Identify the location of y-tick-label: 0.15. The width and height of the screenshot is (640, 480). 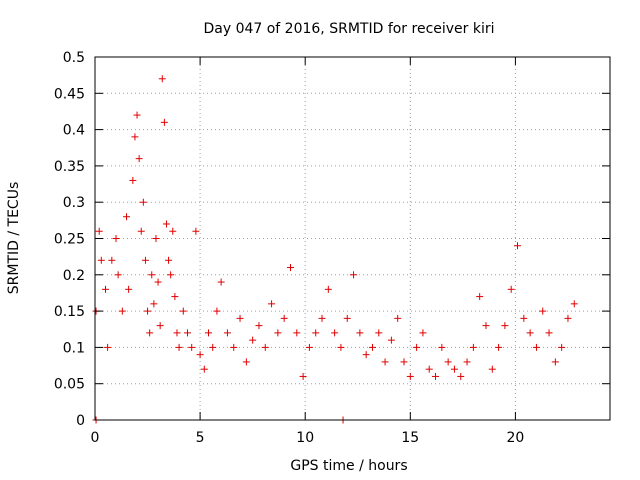
(69, 312).